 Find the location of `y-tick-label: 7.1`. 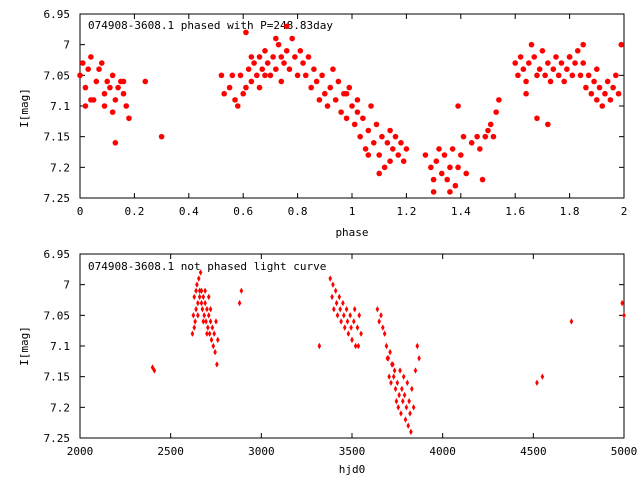

y-tick-label: 7.1 is located at coordinates (60, 346).